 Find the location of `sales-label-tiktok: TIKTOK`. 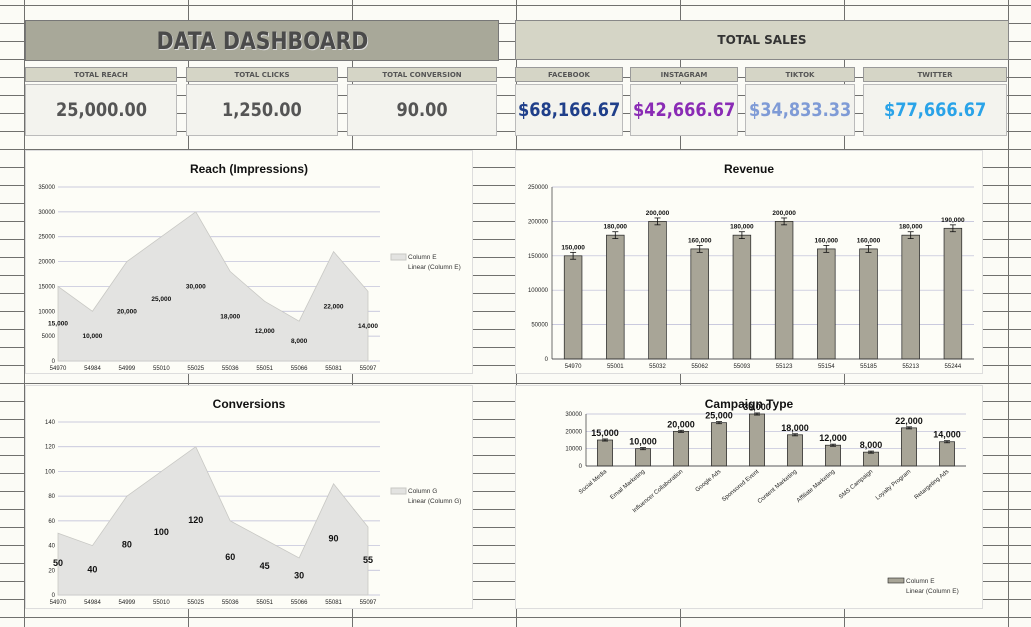

sales-label-tiktok: TIKTOK is located at coordinates (800, 74).